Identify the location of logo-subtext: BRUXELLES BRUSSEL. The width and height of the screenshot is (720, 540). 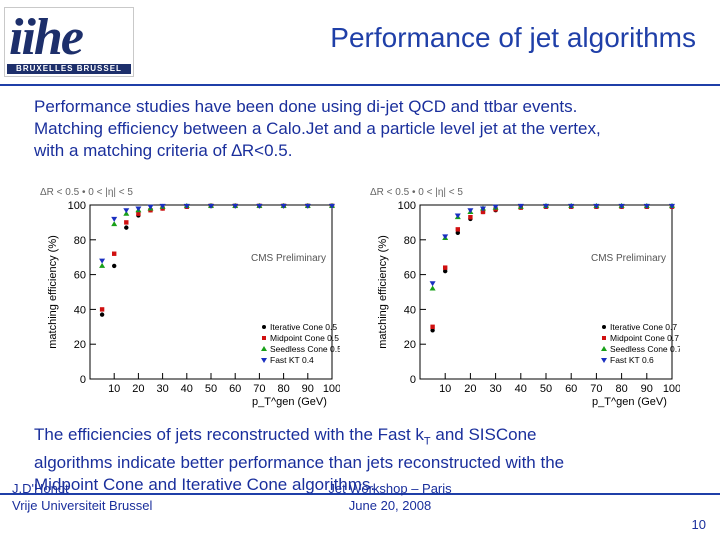
(69, 69).